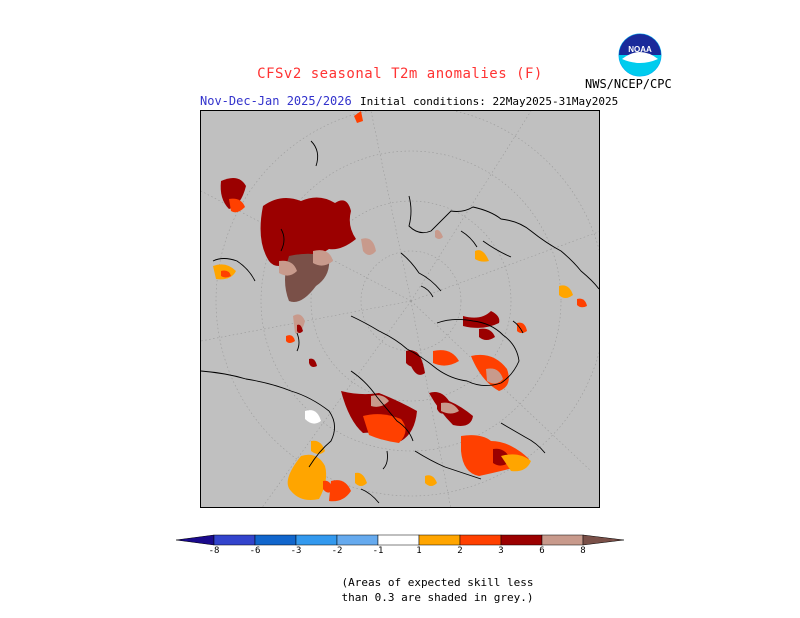 Image resolution: width=800 pixels, height=618 pixels. Describe the element at coordinates (480, 540) in the screenshot. I see `colorbar-swatch-p2-p3` at that location.